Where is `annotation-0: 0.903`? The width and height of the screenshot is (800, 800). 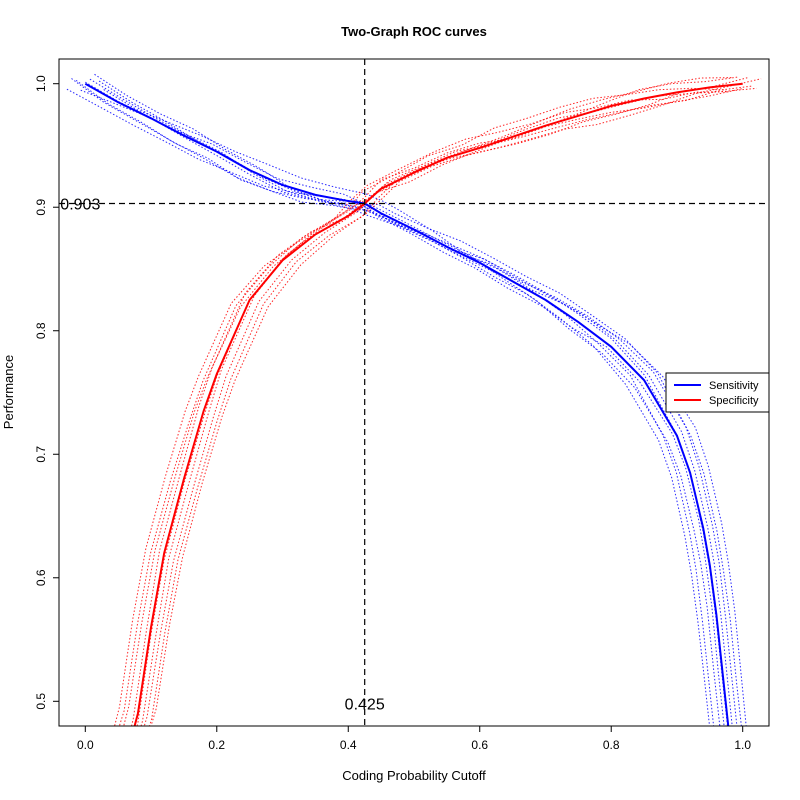 annotation-0: 0.903 is located at coordinates (80, 205).